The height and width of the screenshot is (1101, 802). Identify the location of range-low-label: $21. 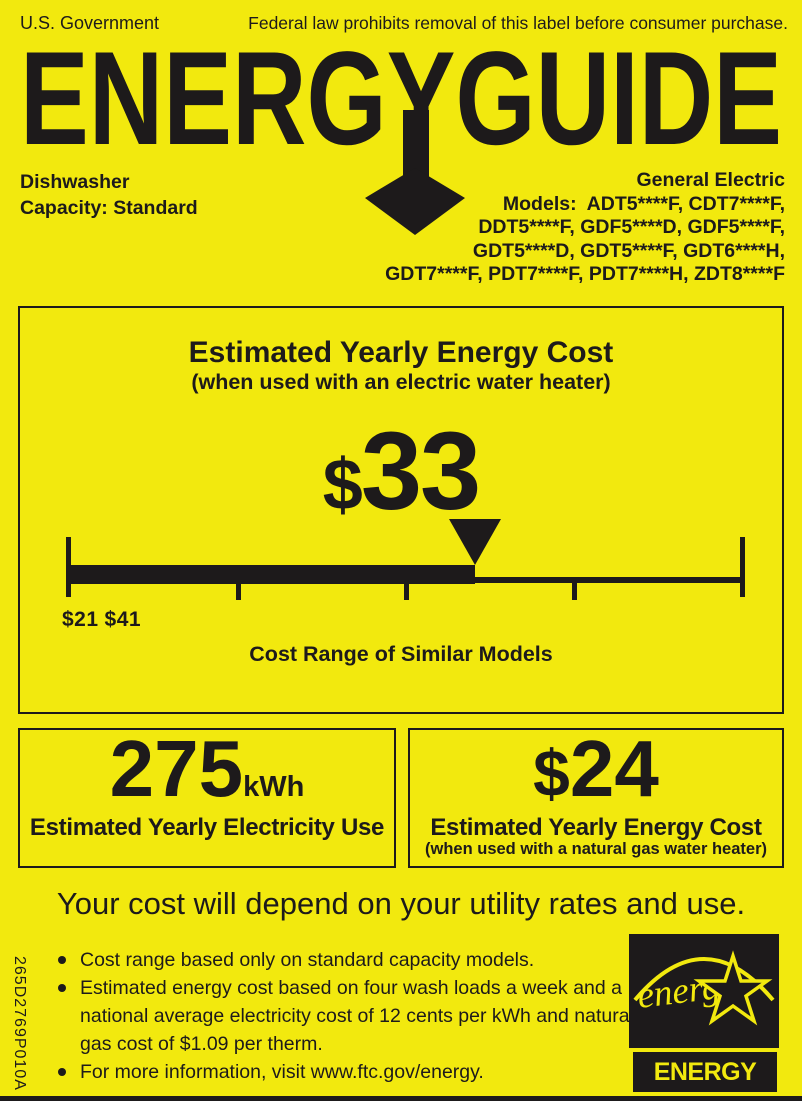
(80, 619).